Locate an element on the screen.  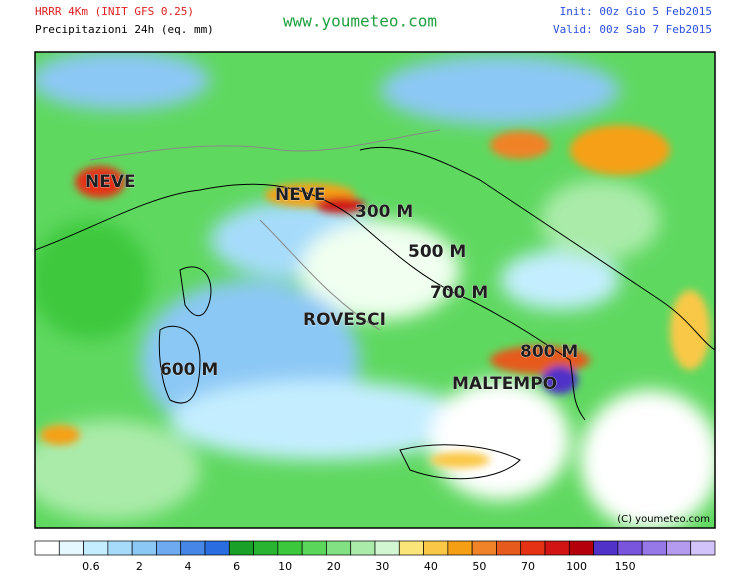
colorbar-label: 50 is located at coordinates (479, 566).